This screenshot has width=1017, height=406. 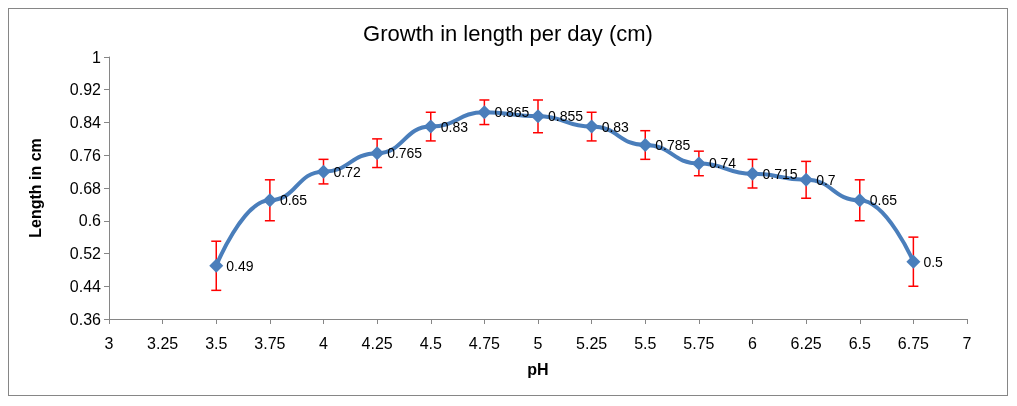 I want to click on data-label: 0.72, so click(x=347, y=171).